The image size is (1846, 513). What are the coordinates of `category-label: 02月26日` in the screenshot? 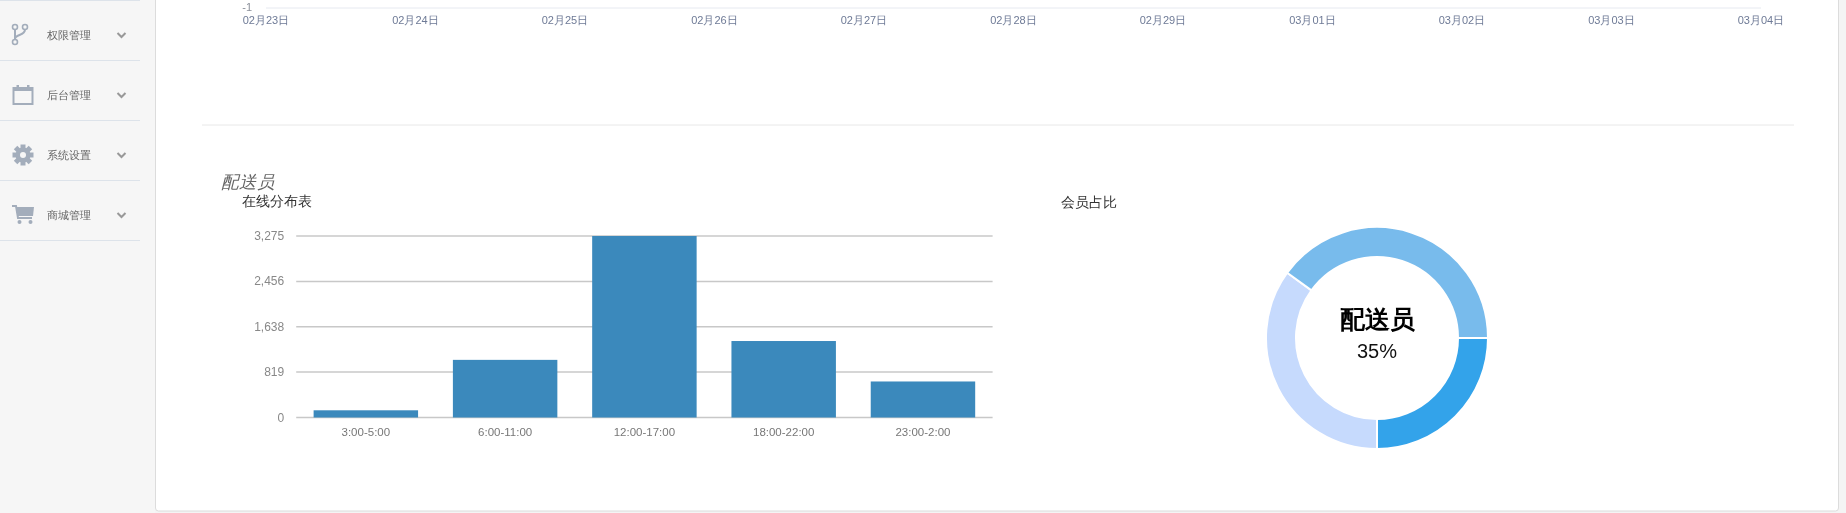 It's located at (714, 20).